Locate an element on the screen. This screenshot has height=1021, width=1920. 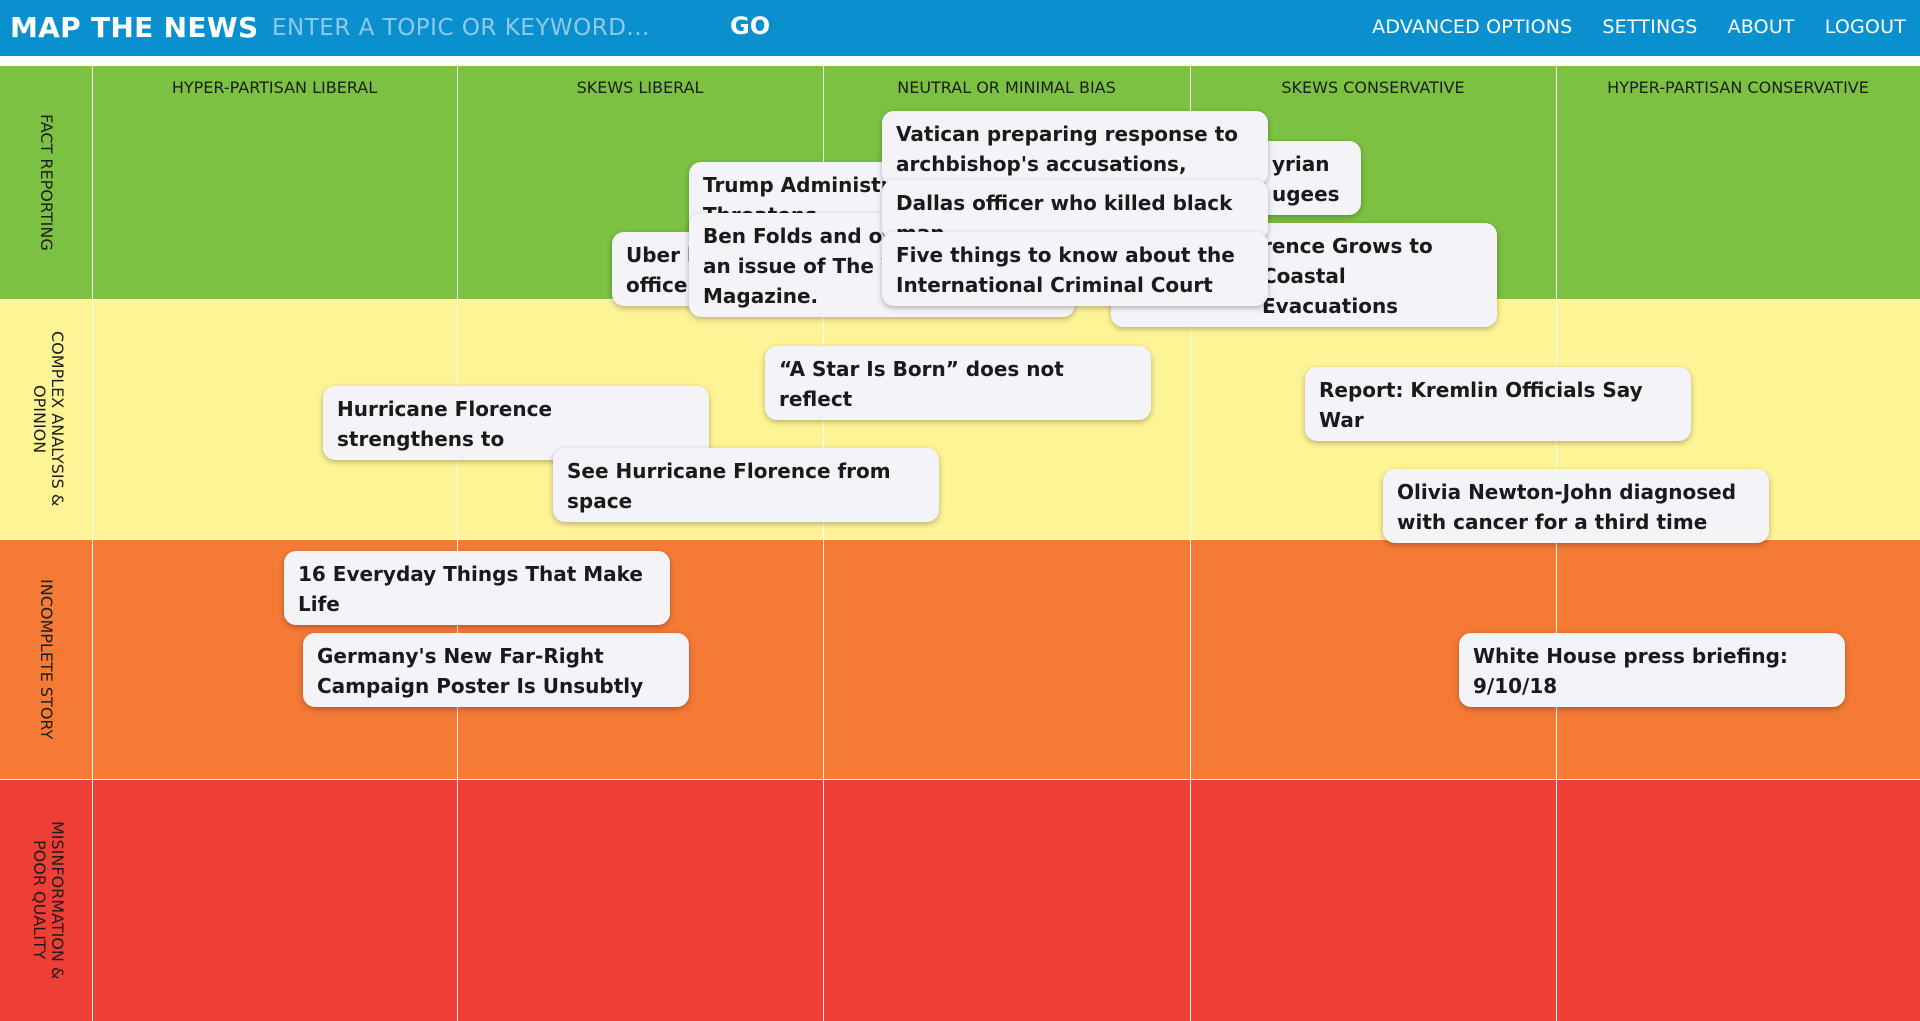
row-label-misinformation: MISINFORMATION & POOR QUALITY is located at coordinates (46, 900).